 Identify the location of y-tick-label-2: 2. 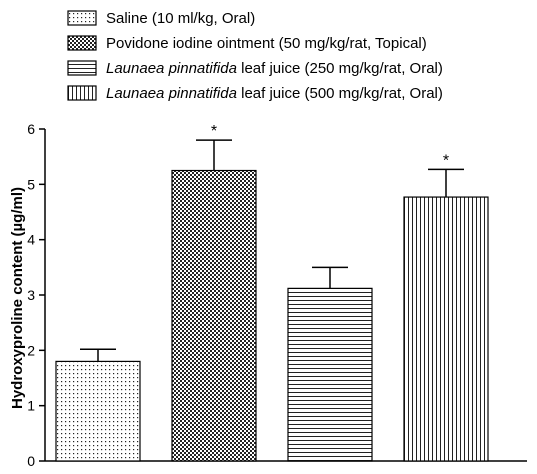
(31, 350).